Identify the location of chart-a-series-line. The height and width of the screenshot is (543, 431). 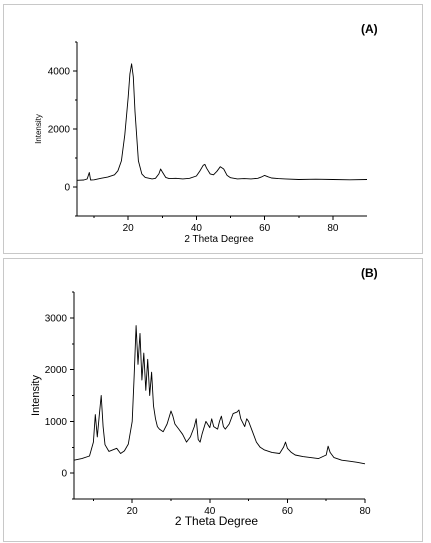
(222, 122).